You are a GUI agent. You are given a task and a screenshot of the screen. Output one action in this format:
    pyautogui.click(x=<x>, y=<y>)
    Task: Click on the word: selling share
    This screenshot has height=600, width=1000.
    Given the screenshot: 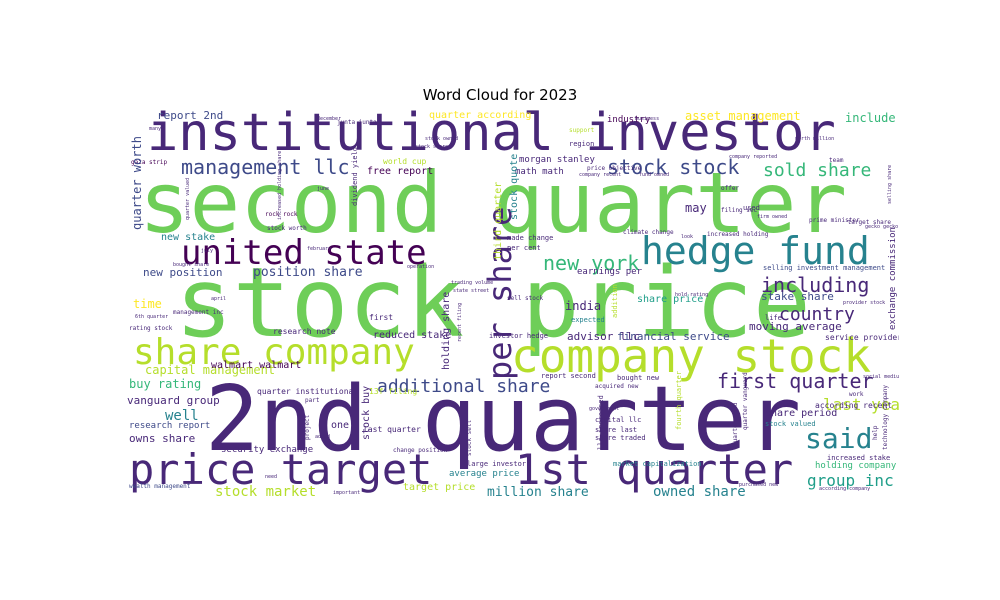 What is the action you would take?
    pyautogui.click(x=890, y=184)
    